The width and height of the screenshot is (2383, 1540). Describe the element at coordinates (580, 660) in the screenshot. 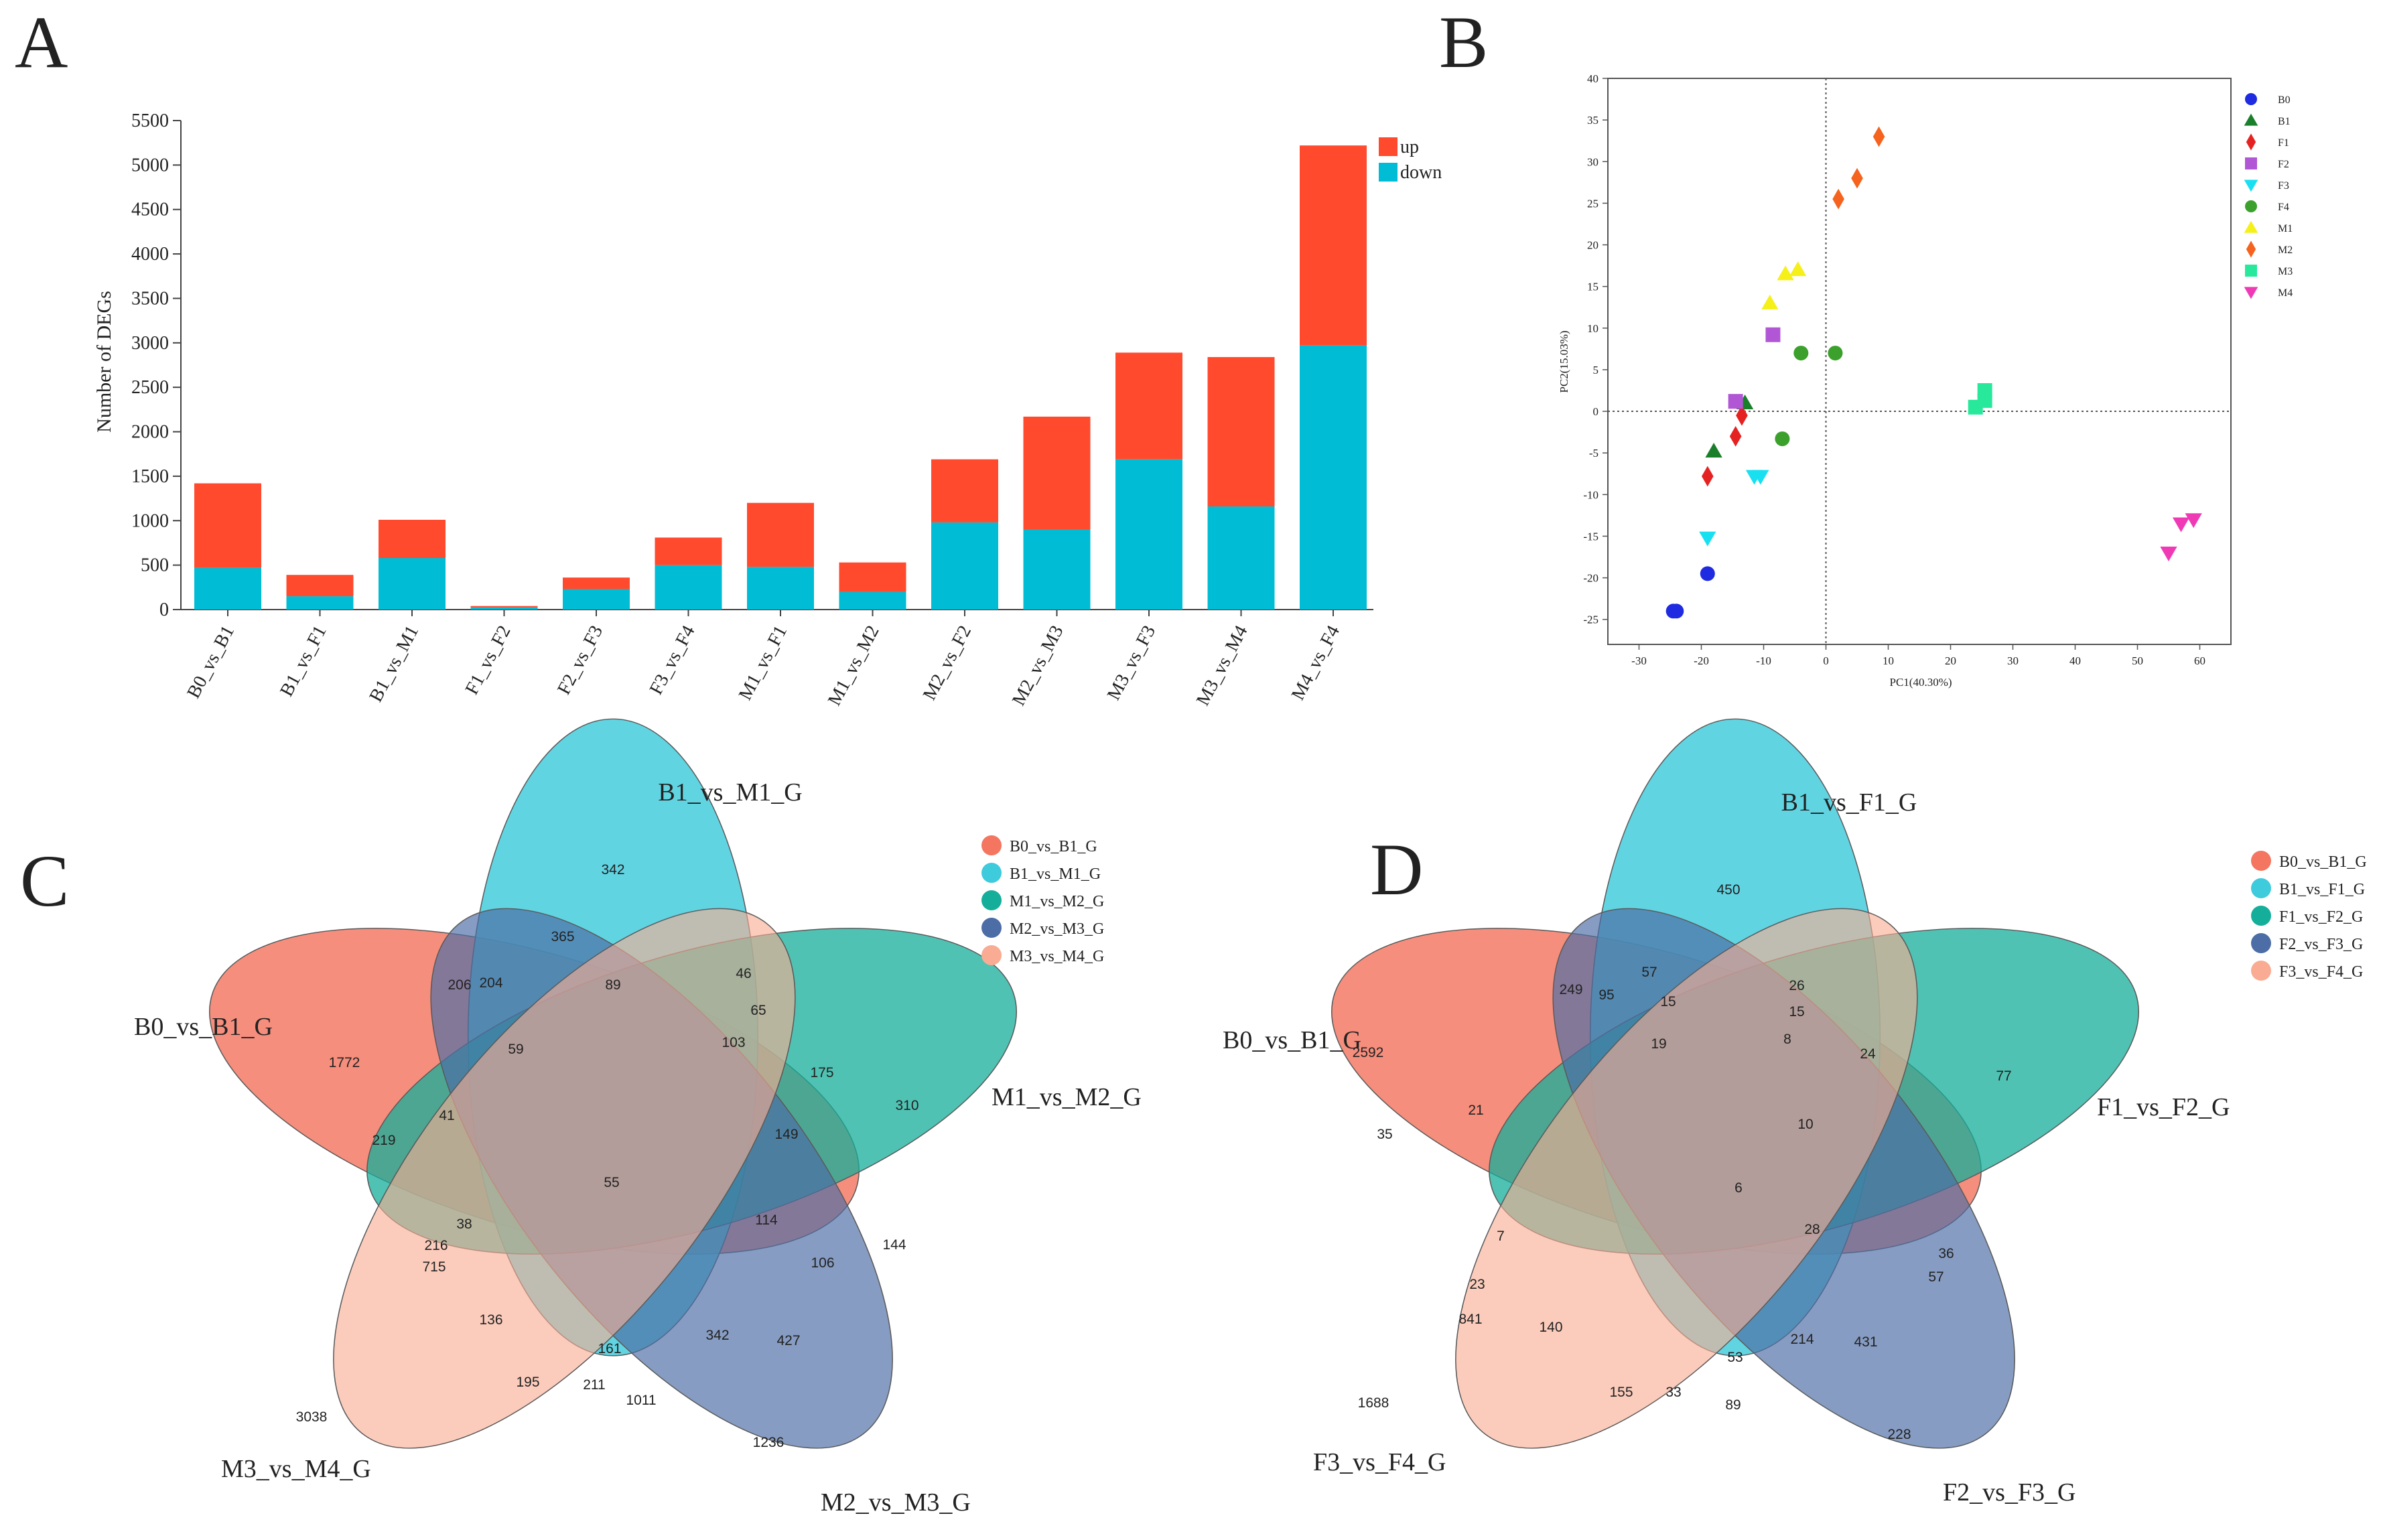

I see `category-label: F2_vs_F3` at that location.